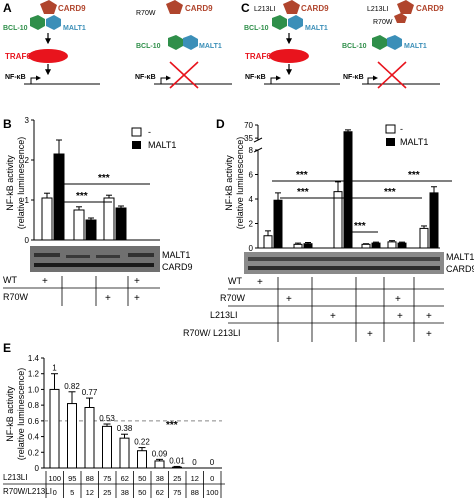 The width and height of the screenshot is (474, 499). I want to click on data-label: 0.77, so click(90, 392).